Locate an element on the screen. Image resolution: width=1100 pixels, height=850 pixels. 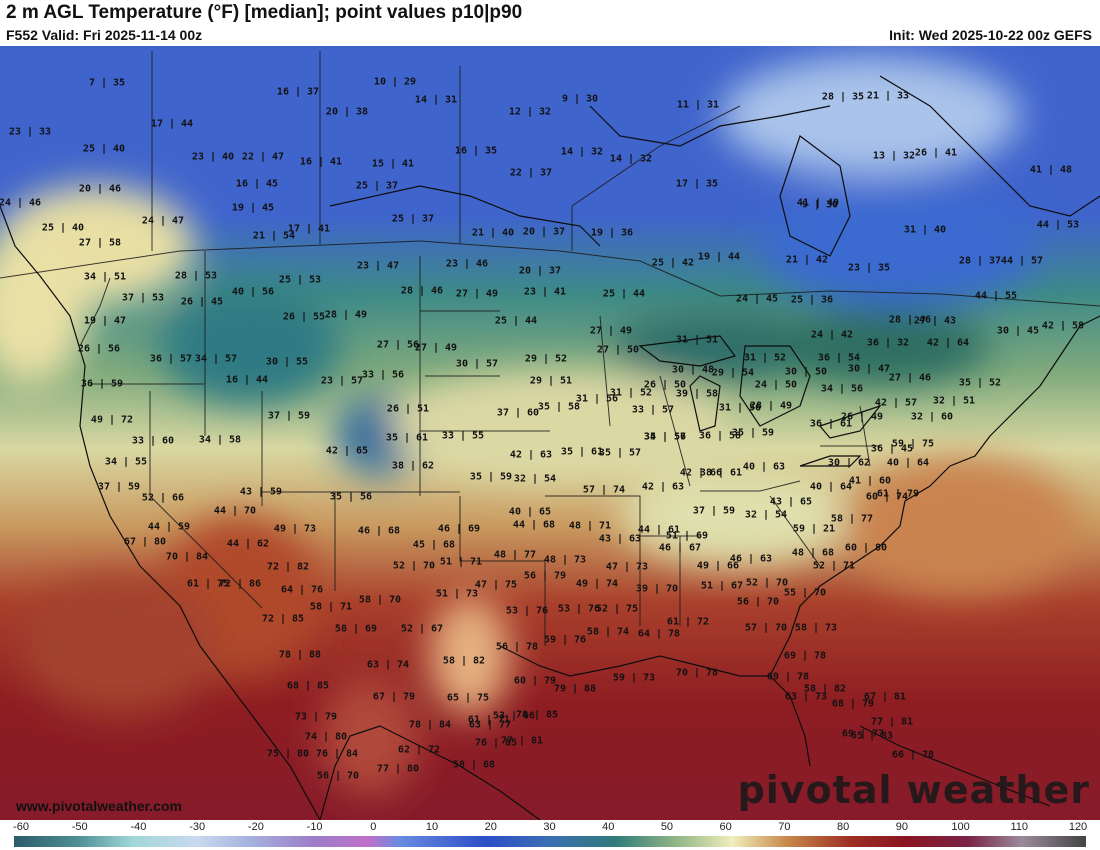
point-value-label: 42 | 57 is located at coordinates (896, 403).